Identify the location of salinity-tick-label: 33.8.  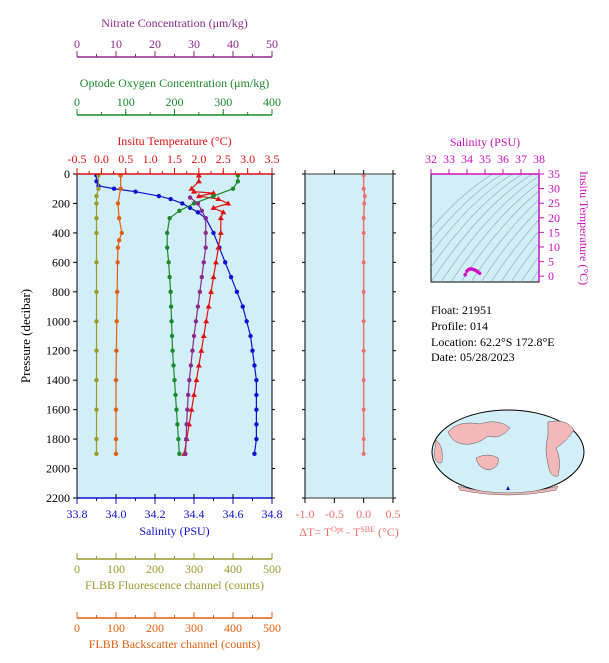
(77, 514).